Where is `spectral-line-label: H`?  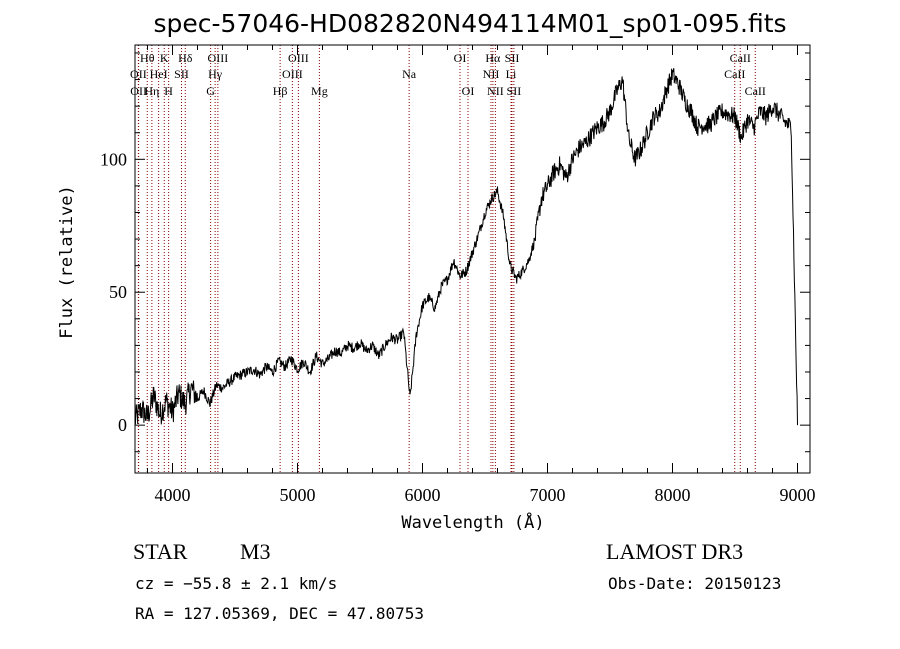 spectral-line-label: H is located at coordinates (168, 91).